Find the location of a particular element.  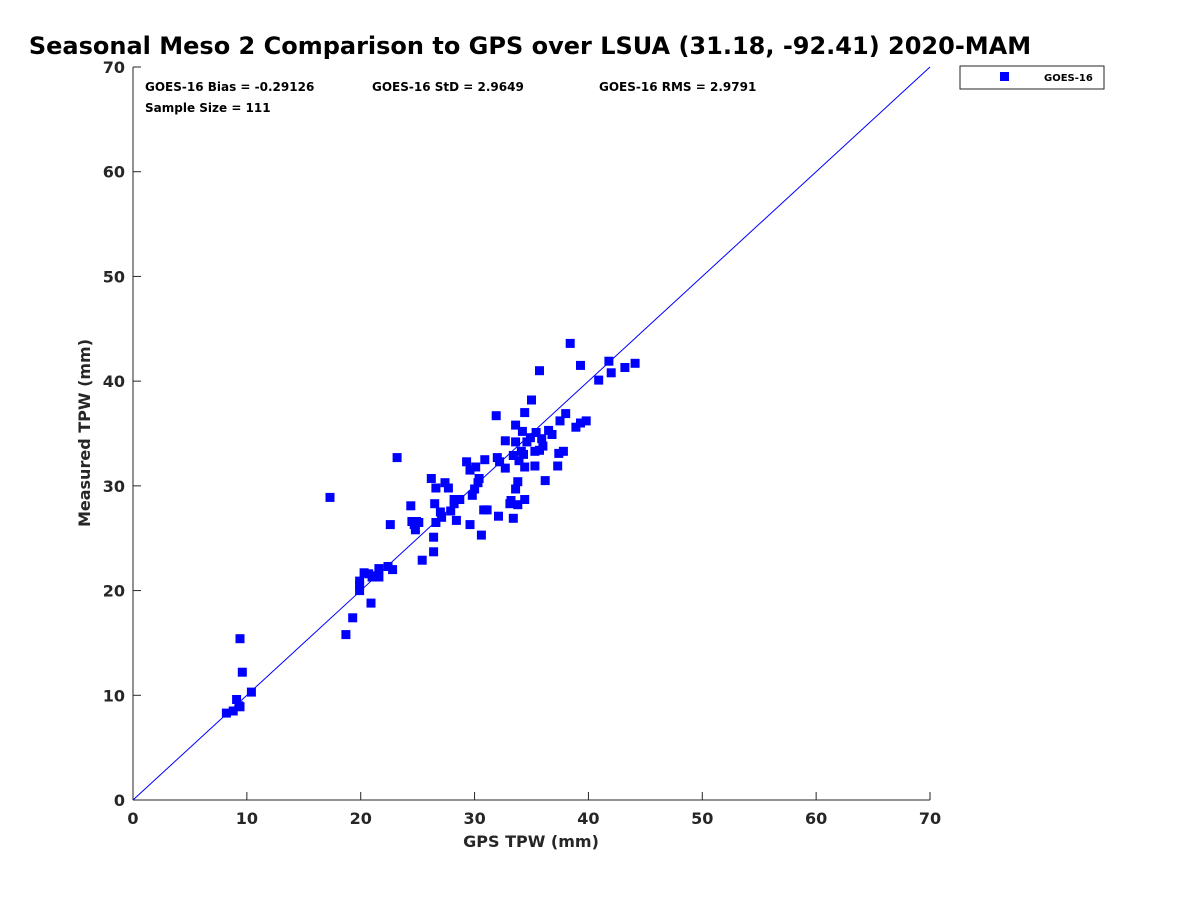

stat-rms: GOES-16 RMS = 2.9791 is located at coordinates (677, 87).